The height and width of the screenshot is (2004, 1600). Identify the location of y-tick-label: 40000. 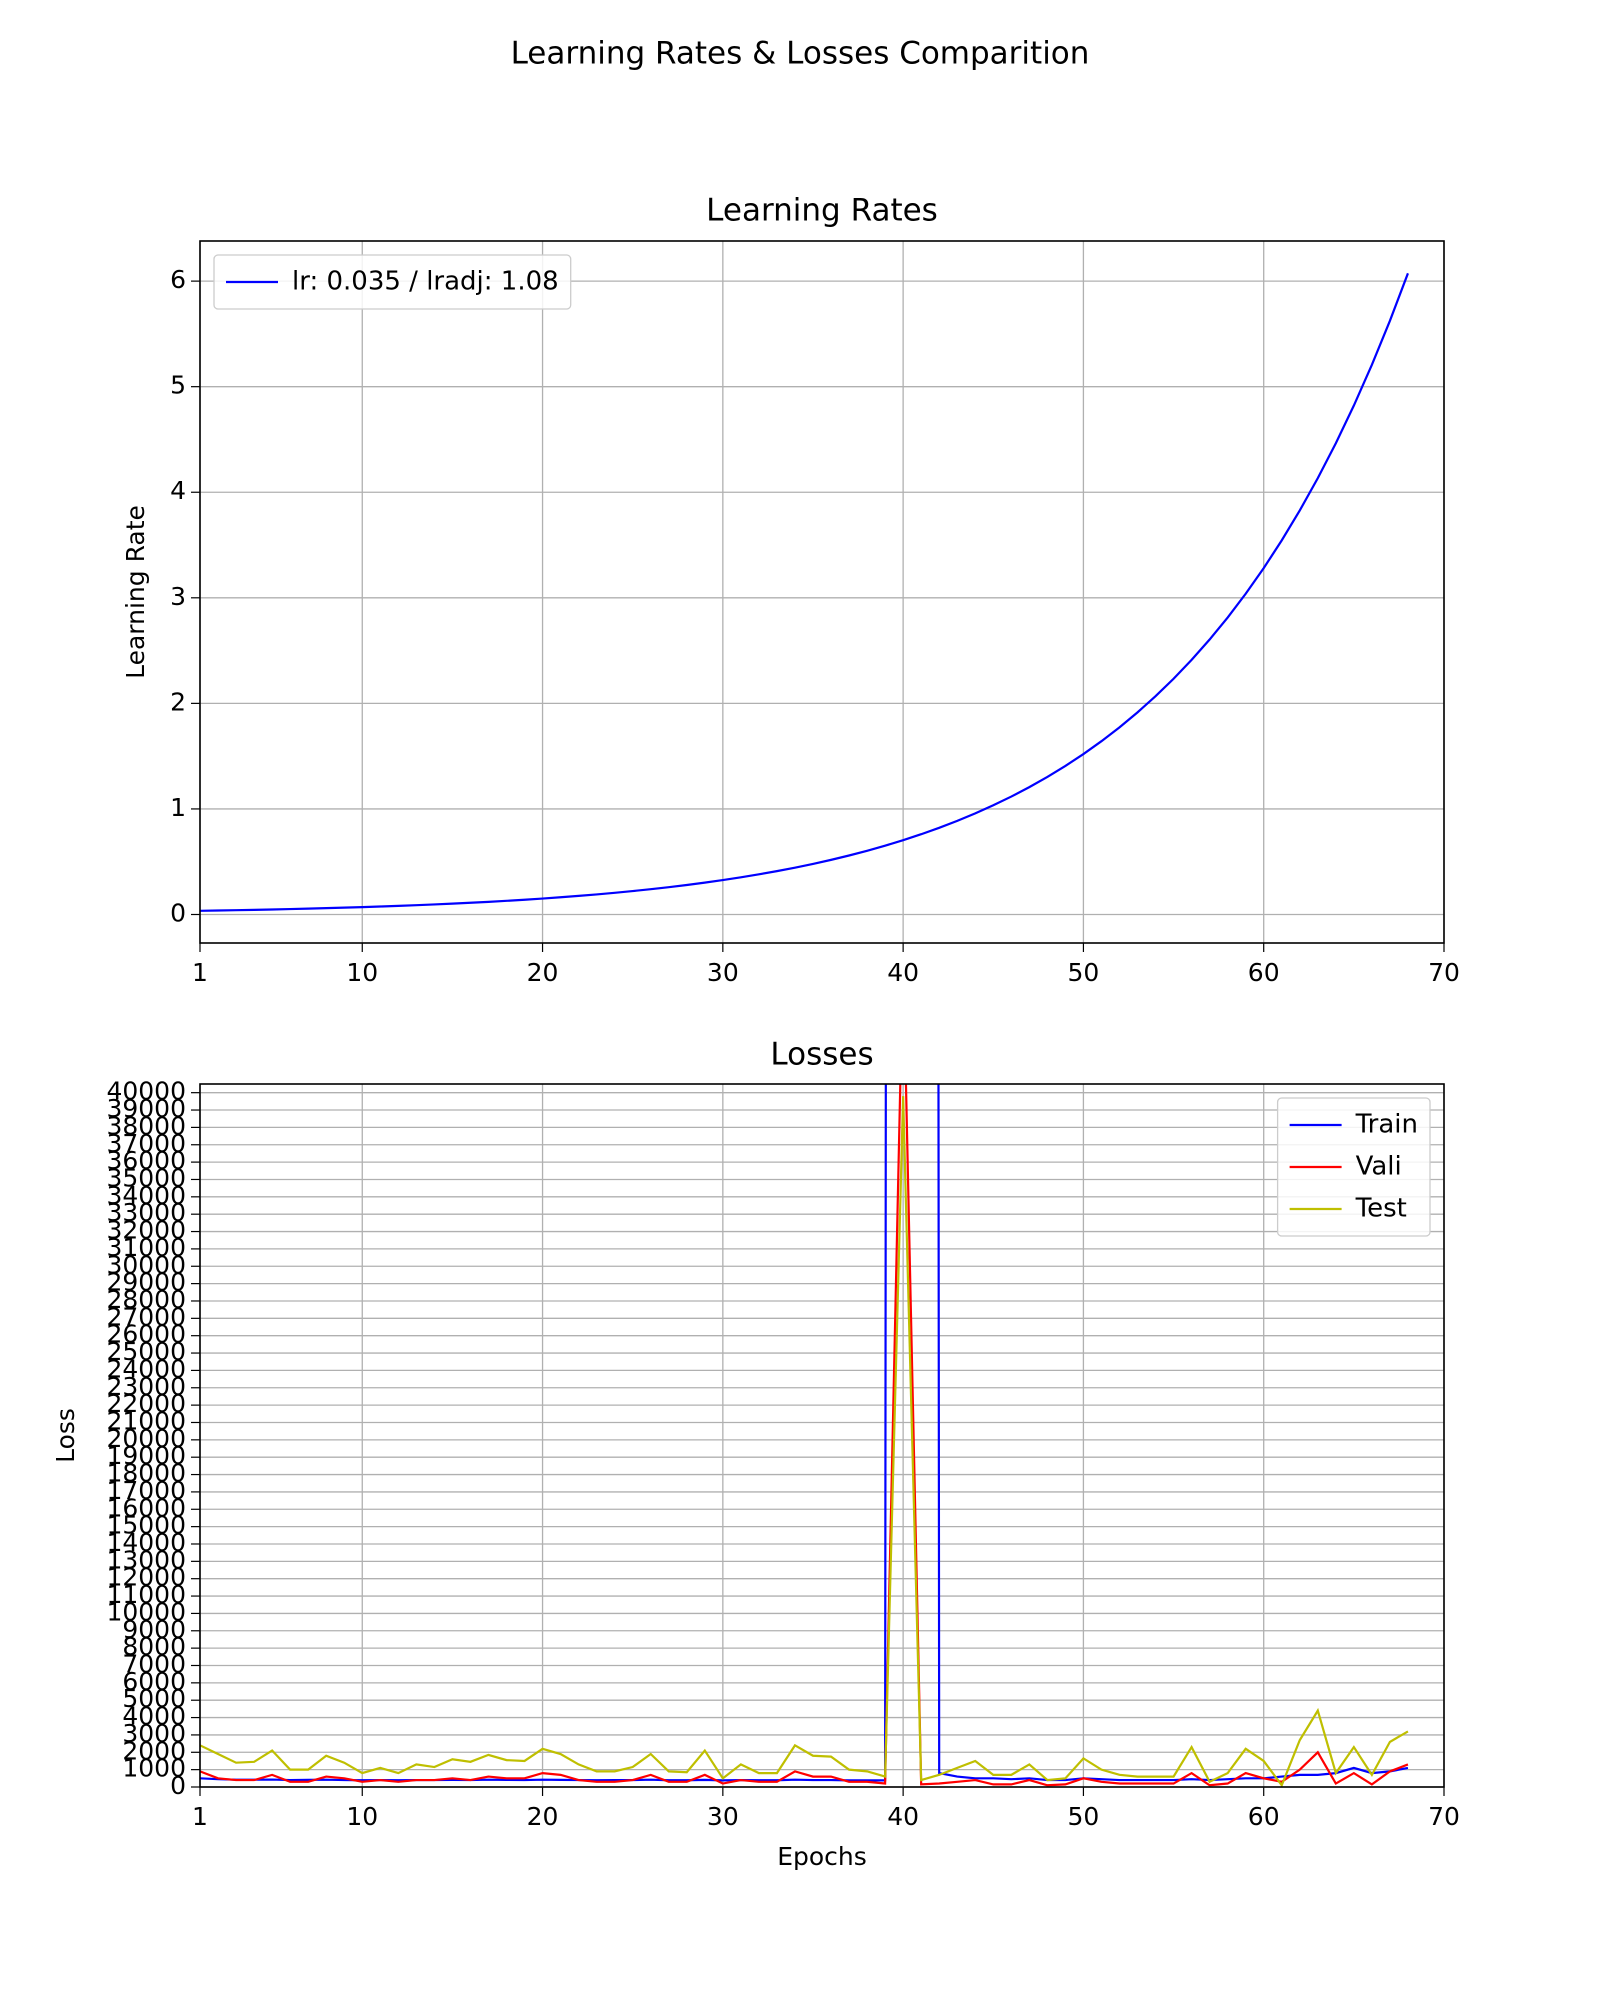
(146, 1091).